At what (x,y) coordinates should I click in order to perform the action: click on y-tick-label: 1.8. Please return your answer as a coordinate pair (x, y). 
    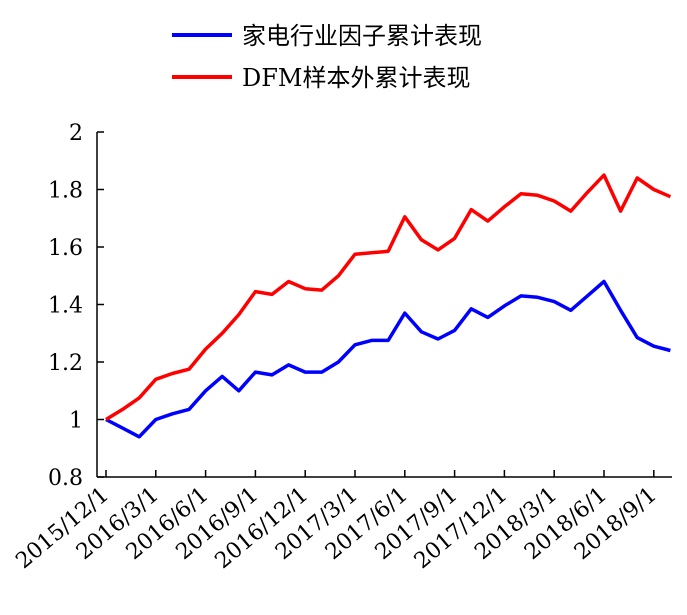
    Looking at the image, I should click on (65, 191).